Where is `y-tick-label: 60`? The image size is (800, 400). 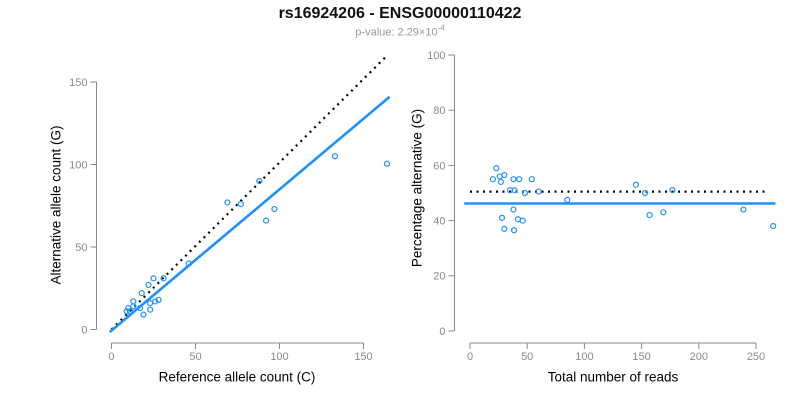
y-tick-label: 60 is located at coordinates (439, 166).